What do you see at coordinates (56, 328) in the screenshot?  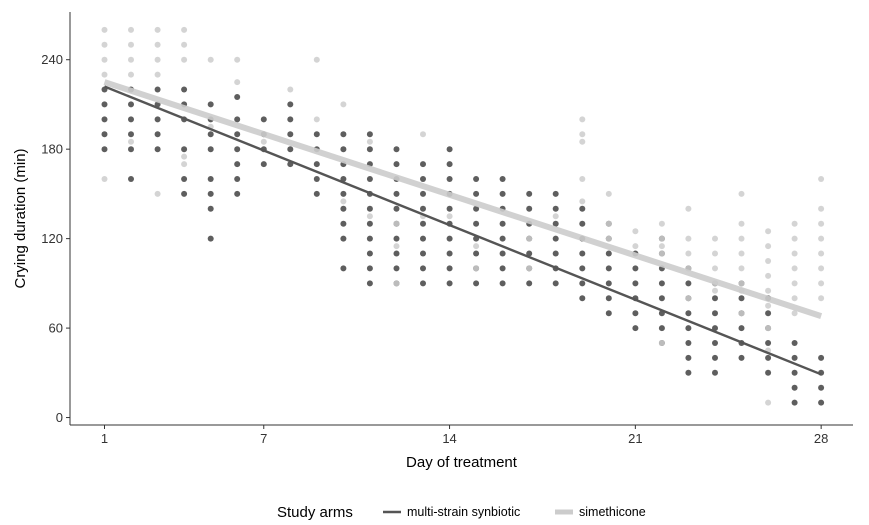 I see `y-tick-label: 60` at bounding box center [56, 328].